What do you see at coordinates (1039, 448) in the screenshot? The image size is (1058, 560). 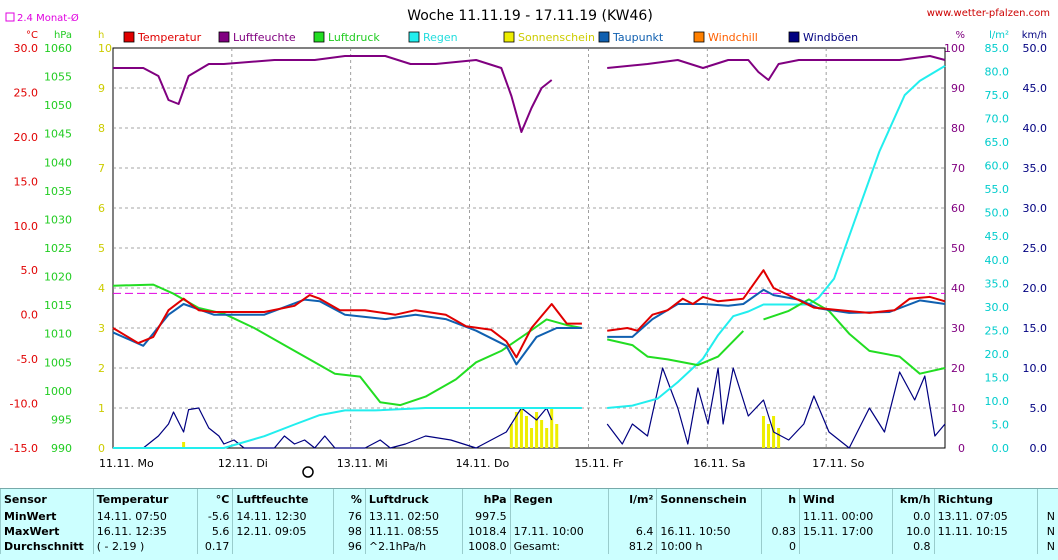 I see `y-tick-label: 0.0` at bounding box center [1039, 448].